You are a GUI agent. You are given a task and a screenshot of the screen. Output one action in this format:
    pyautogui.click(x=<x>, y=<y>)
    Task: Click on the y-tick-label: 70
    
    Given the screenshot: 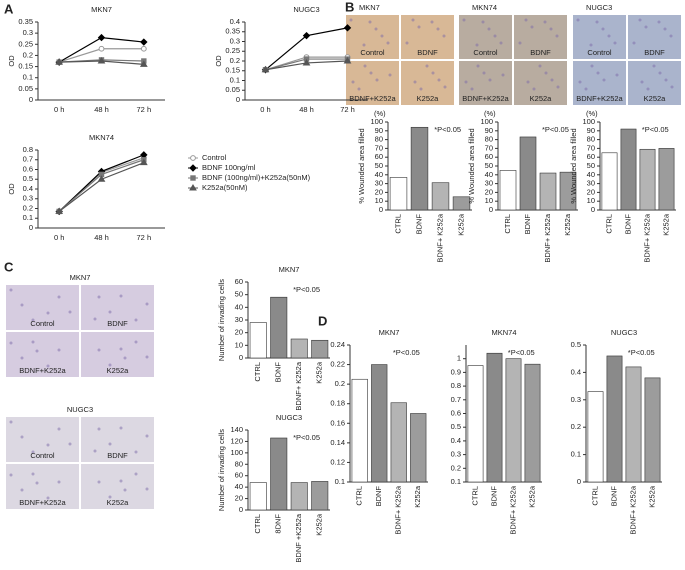 What is the action you would take?
    pyautogui.click(x=591, y=147)
    